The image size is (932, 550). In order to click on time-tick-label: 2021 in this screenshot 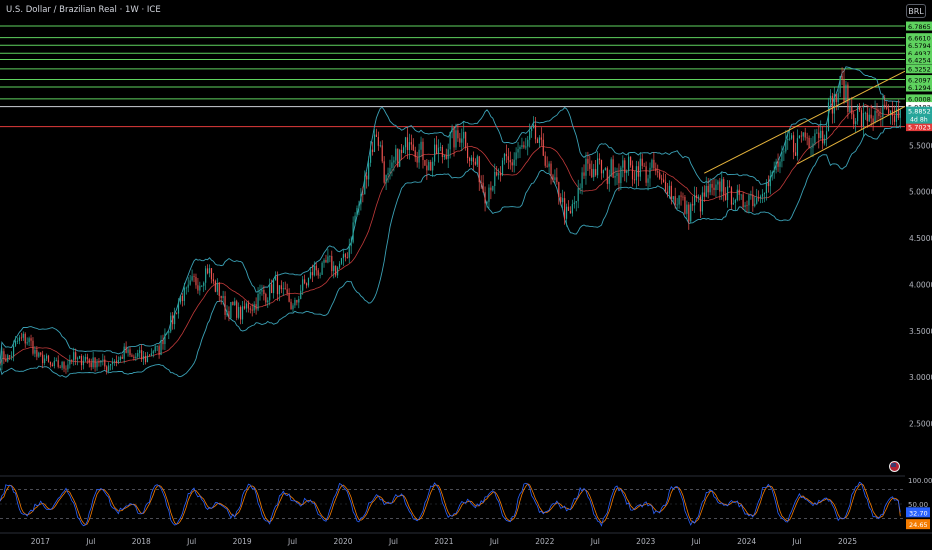, I will do `click(443, 541)`.